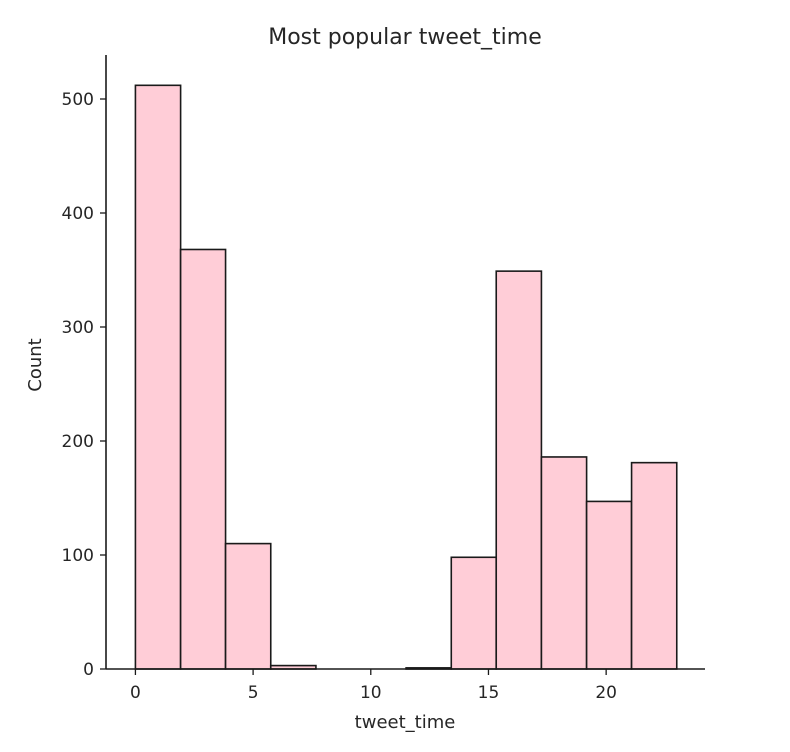 This screenshot has height=752, width=790. What do you see at coordinates (78, 442) in the screenshot?
I see `y-tick-label: 200` at bounding box center [78, 442].